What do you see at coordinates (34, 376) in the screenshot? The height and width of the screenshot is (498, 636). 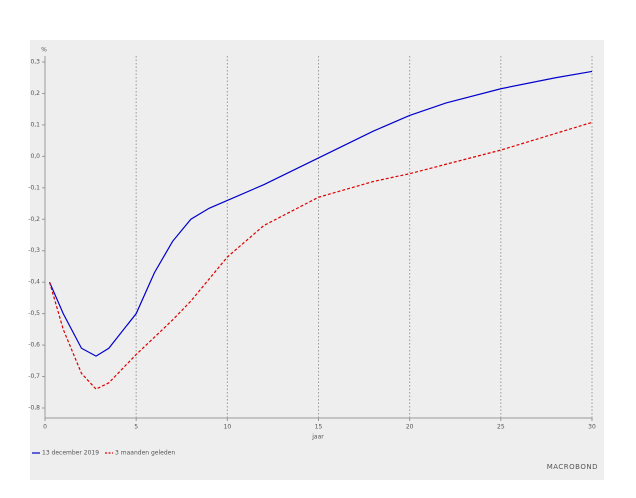 I see `y-tick-label: -0,7` at bounding box center [34, 376].